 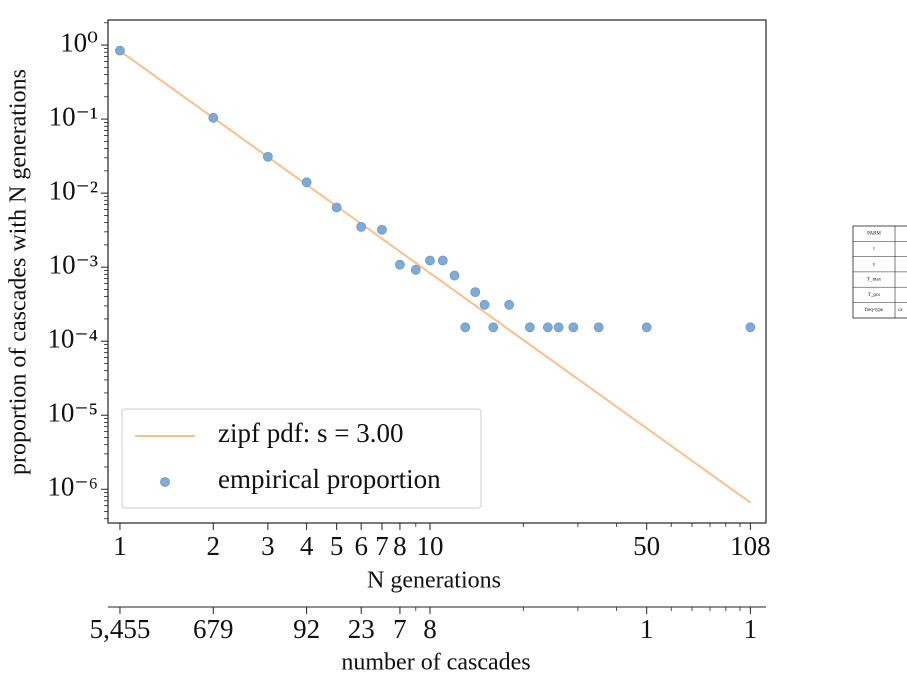 What do you see at coordinates (301, 458) in the screenshot?
I see `legend-box` at bounding box center [301, 458].